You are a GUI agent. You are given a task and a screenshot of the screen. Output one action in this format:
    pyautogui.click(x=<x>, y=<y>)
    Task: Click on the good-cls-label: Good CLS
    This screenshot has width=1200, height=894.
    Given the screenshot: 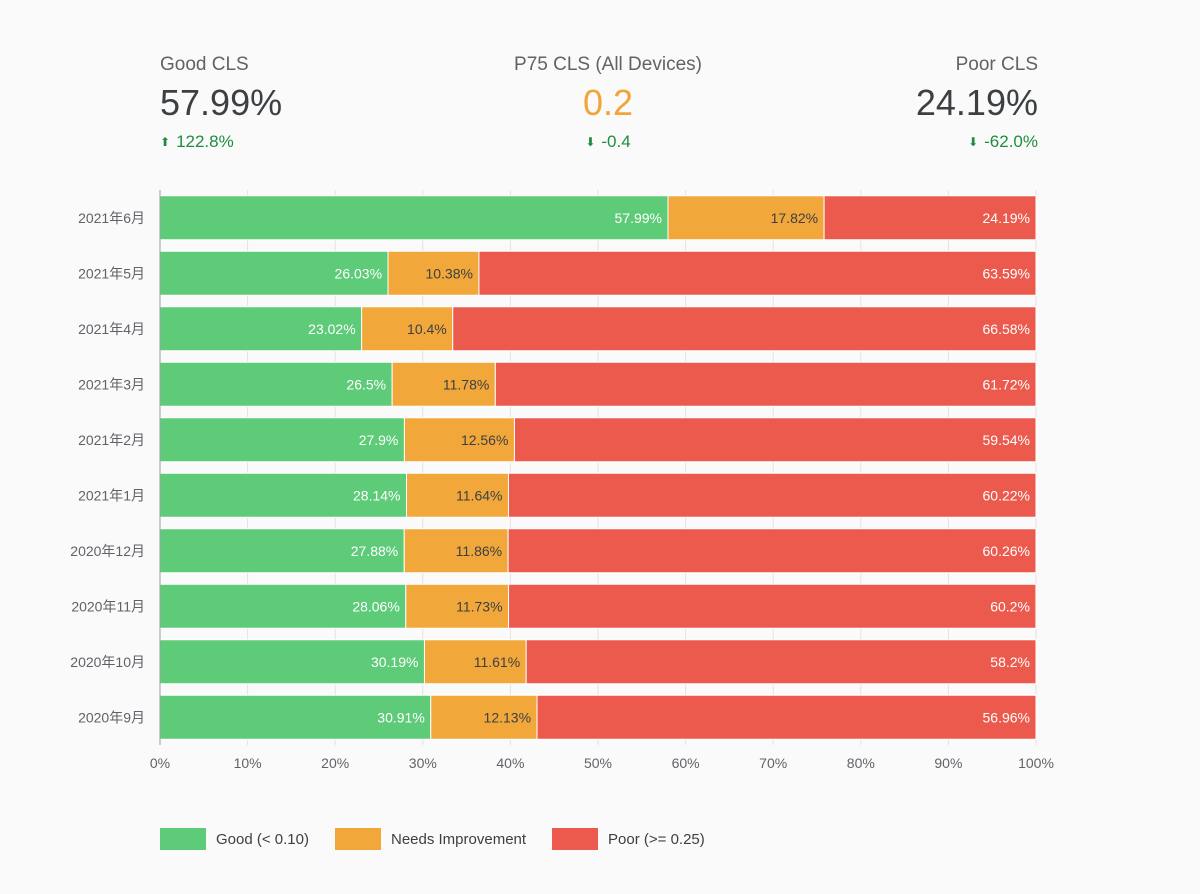 What is the action you would take?
    pyautogui.click(x=204, y=64)
    